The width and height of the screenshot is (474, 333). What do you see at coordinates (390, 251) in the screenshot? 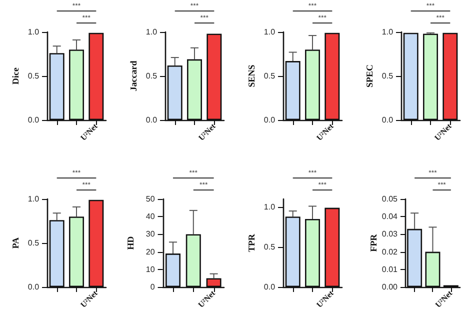
I see `y-tick-label: 0.02` at bounding box center [390, 251].